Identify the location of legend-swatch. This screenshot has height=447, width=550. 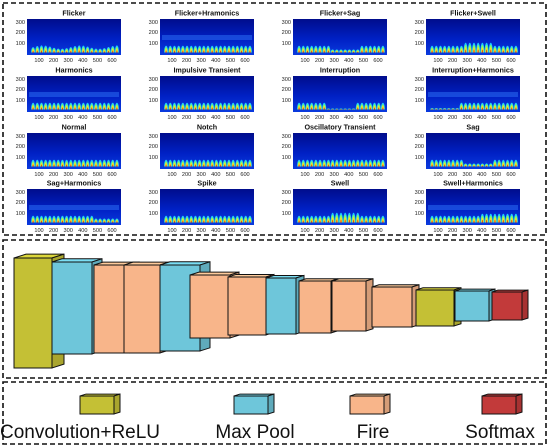
(502, 404).